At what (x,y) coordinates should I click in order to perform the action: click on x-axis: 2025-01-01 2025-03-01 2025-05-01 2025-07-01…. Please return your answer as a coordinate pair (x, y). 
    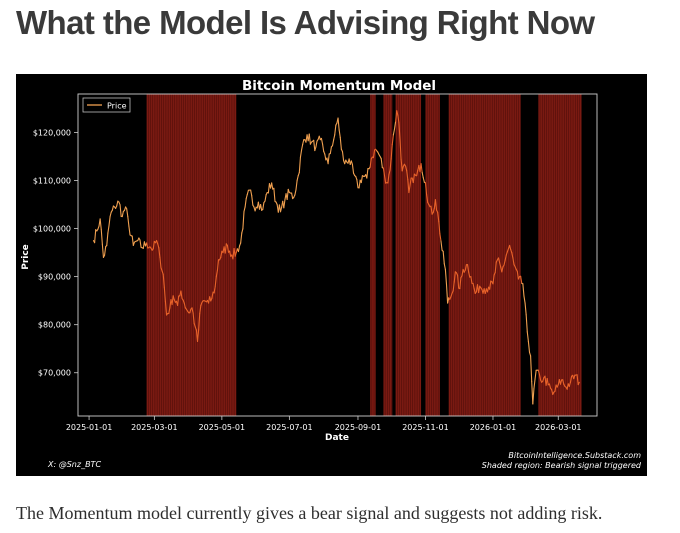
    Looking at the image, I should click on (324, 424).